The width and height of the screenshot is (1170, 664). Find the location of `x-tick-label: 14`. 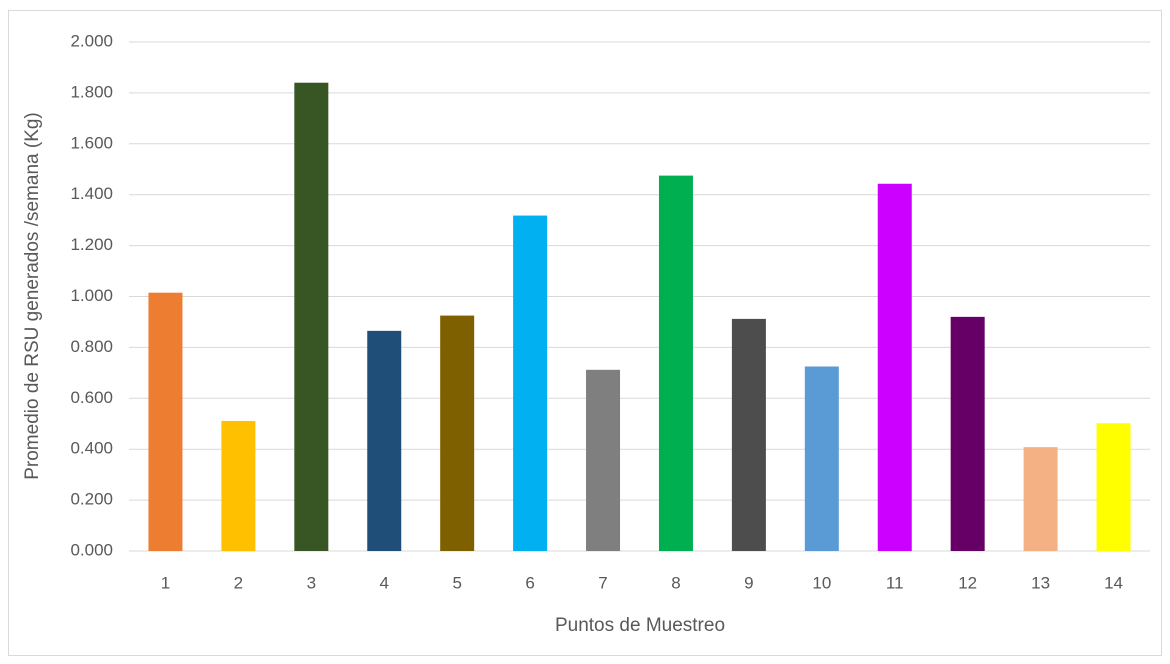

x-tick-label: 14 is located at coordinates (1113, 582).